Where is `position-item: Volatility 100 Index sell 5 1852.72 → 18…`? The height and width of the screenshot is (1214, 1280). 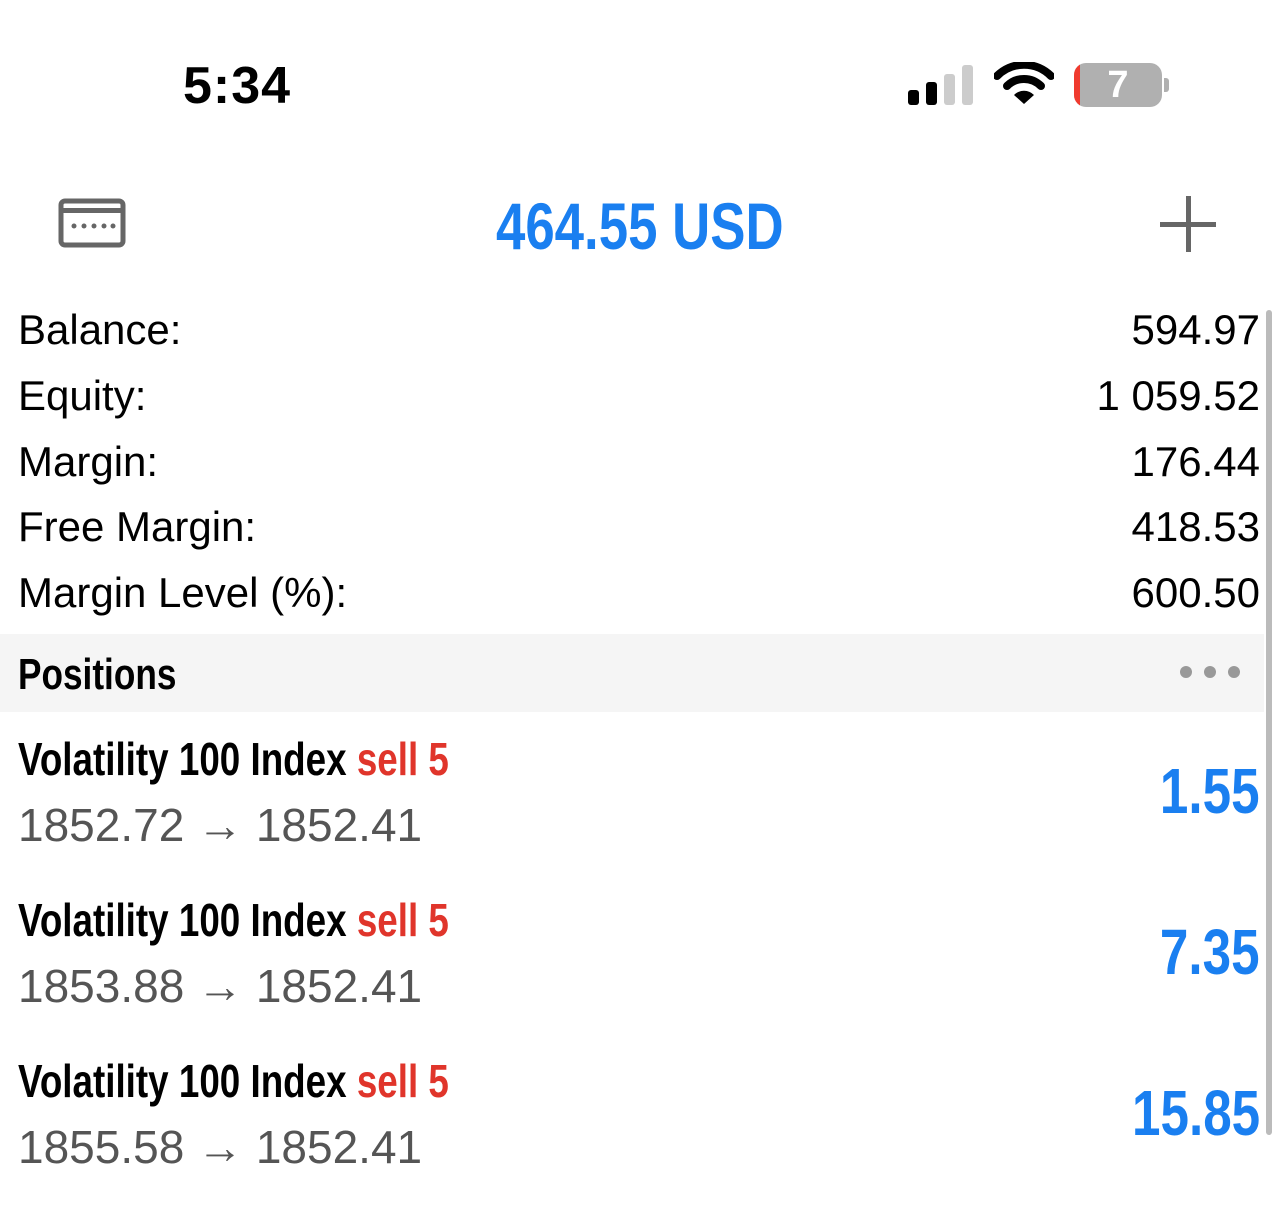
position-item: Volatility 100 Index sell 5 1852.72 → 18… is located at coordinates (639, 792).